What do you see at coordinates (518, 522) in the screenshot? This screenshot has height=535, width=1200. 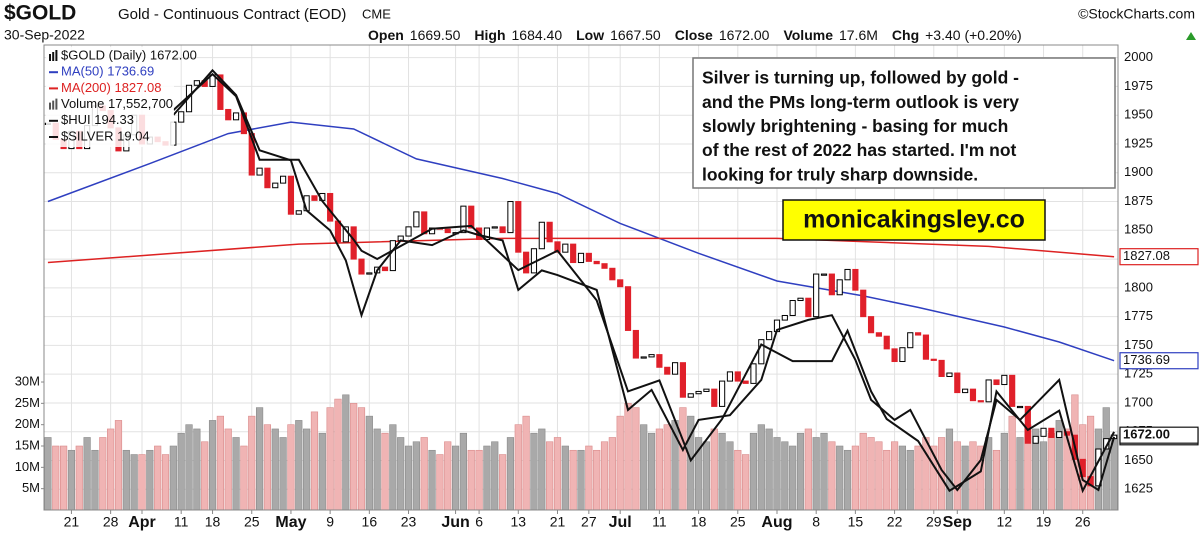 I see `x-tick-label: 13` at bounding box center [518, 522].